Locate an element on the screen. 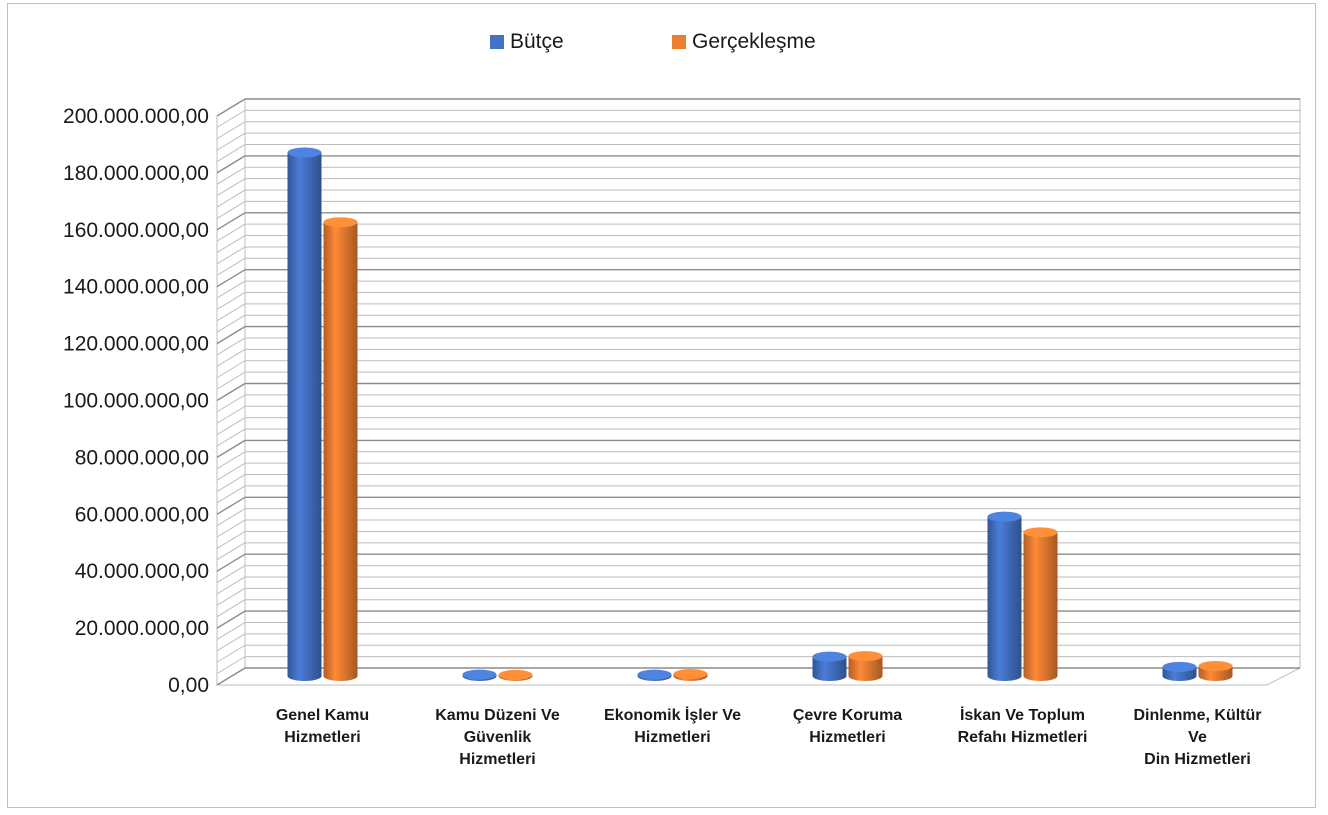 This screenshot has height=815, width=1328. legend-item-butce: Bütçe is located at coordinates (527, 42).